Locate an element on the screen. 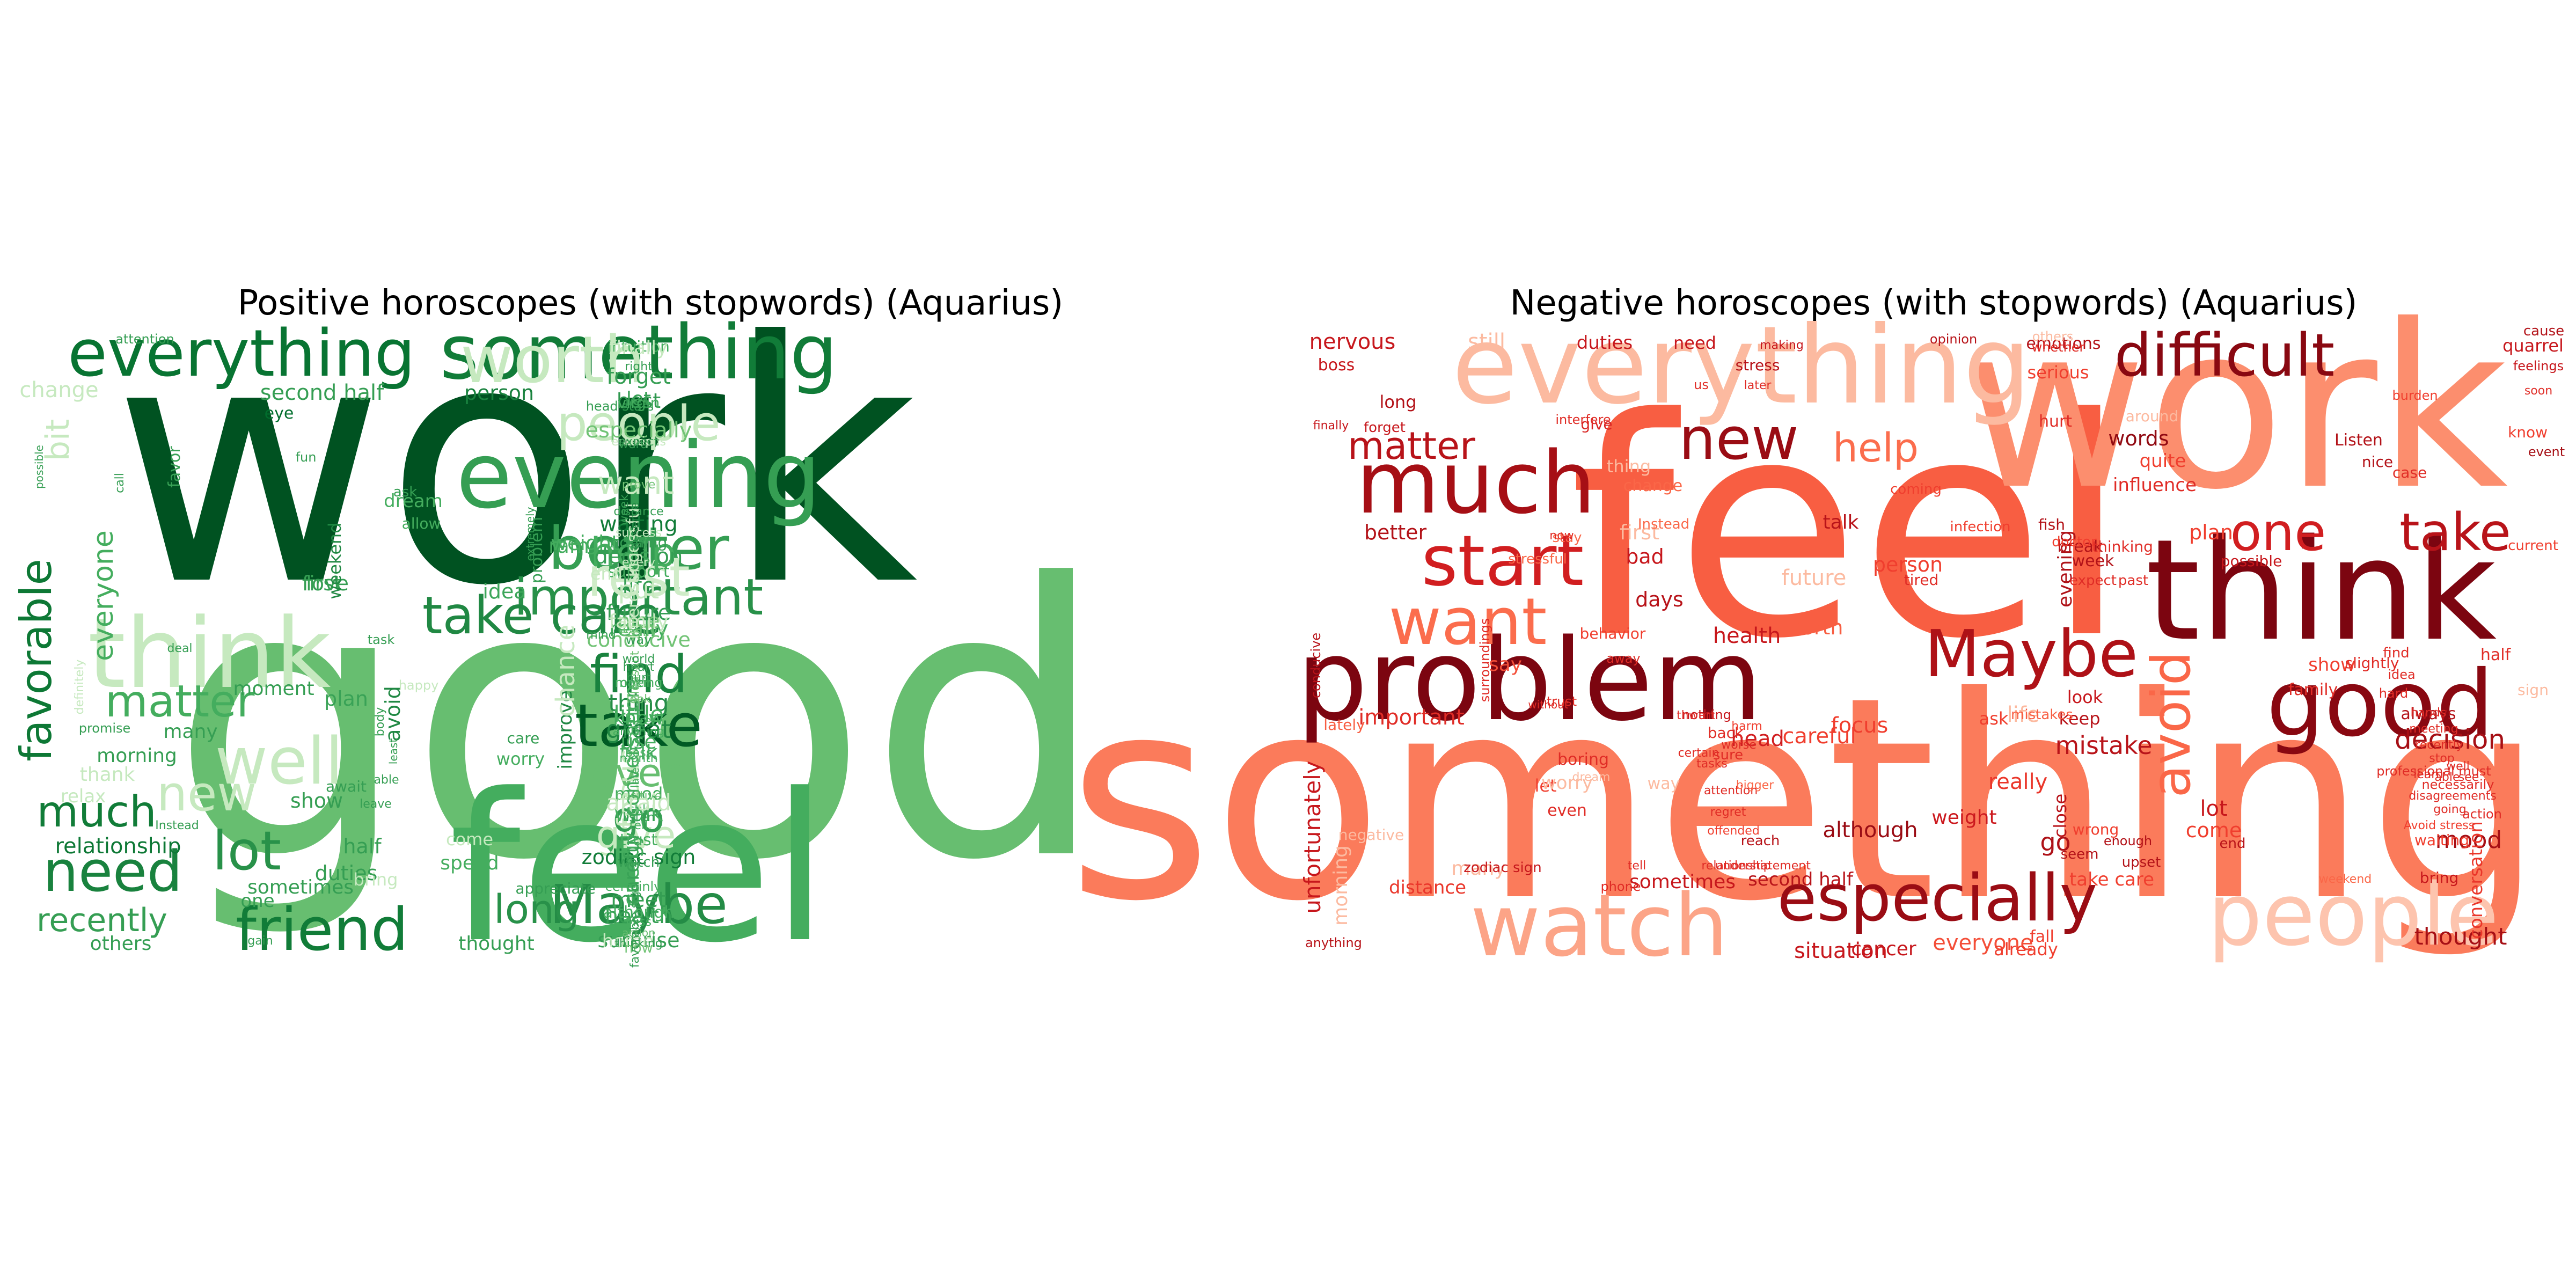 This screenshot has height=1288, width=2576. word-show: show is located at coordinates (2331, 665).